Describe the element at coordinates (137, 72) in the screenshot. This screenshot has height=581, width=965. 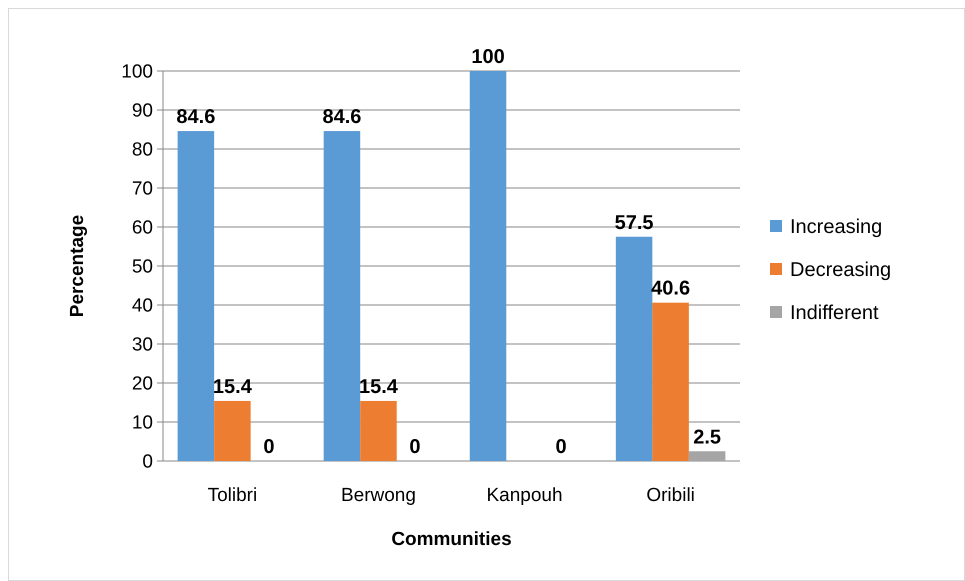
I see `y-tick-label: 100` at that location.